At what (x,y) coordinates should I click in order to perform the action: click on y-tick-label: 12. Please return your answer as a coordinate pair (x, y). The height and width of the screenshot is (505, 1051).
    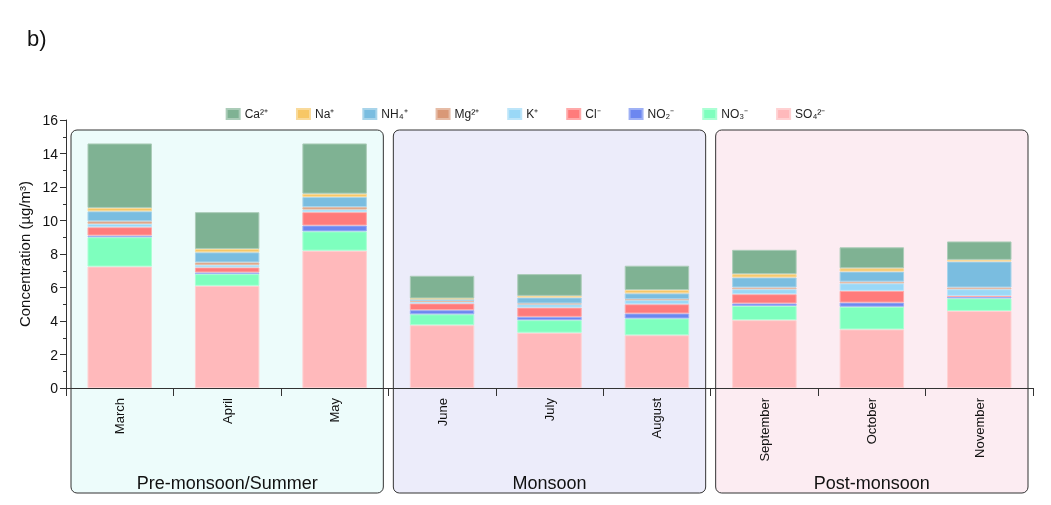
    Looking at the image, I should click on (50, 187).